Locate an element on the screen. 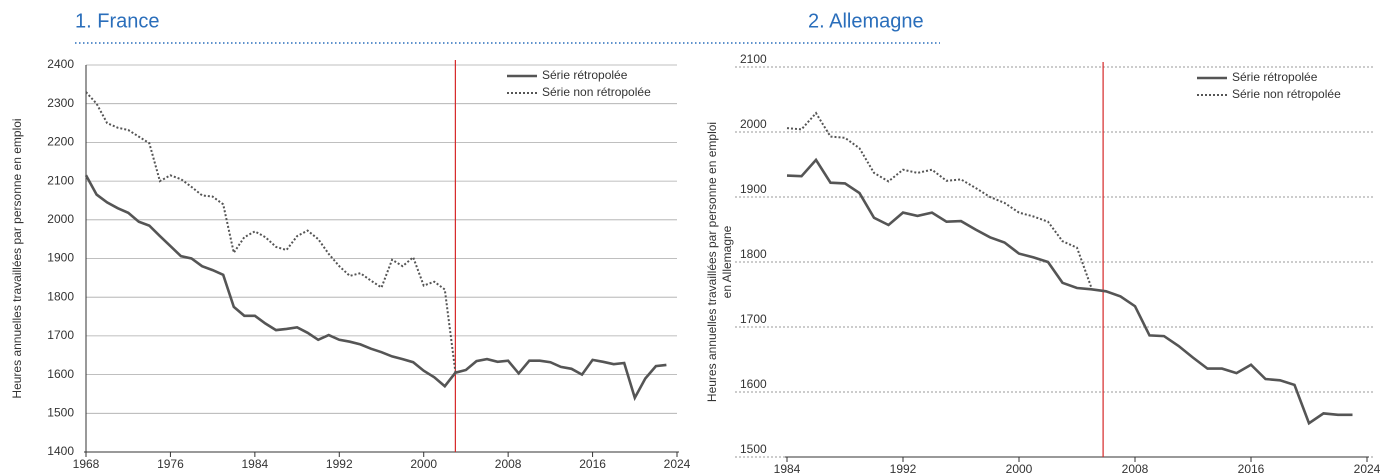 The width and height of the screenshot is (1393, 474). chart-title: 2. Allemagne is located at coordinates (866, 21).